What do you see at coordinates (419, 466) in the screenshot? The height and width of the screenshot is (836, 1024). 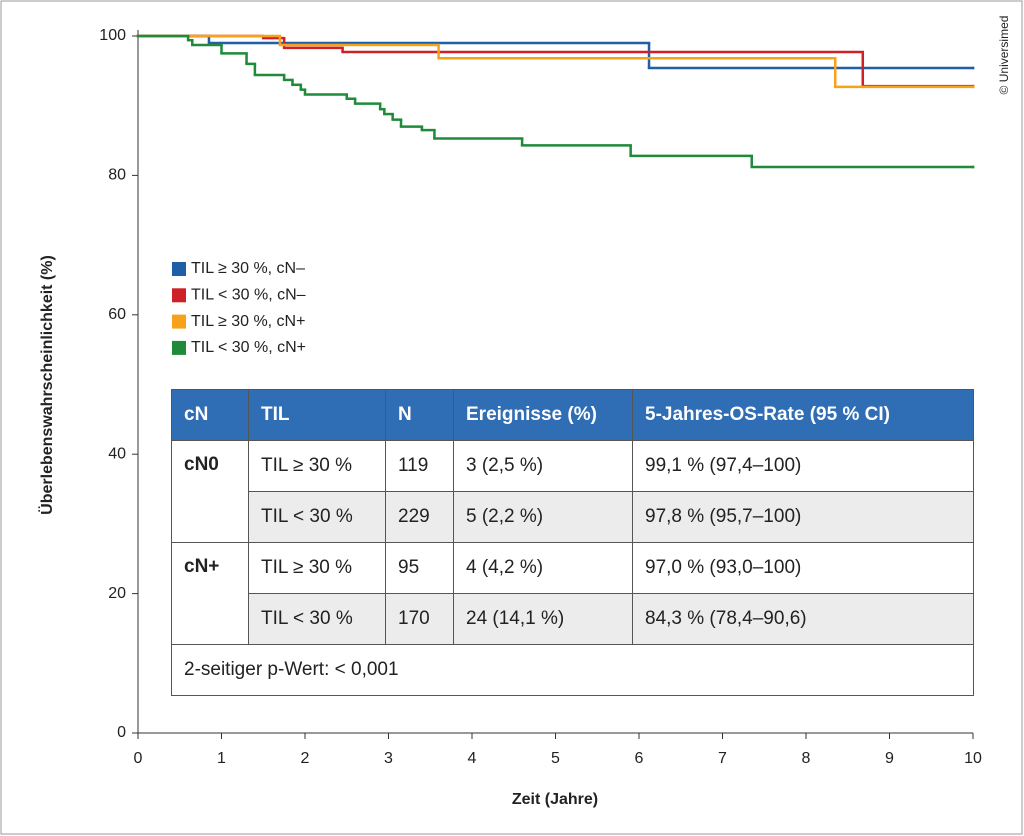 I see `table-cell: 119` at bounding box center [419, 466].